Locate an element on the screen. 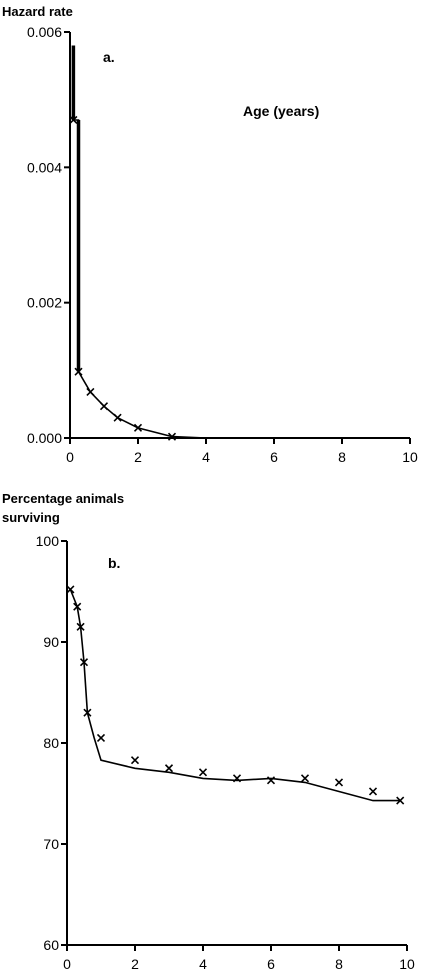 The height and width of the screenshot is (979, 431). panel-b-ylabel-line2: surviving is located at coordinates (31, 517).